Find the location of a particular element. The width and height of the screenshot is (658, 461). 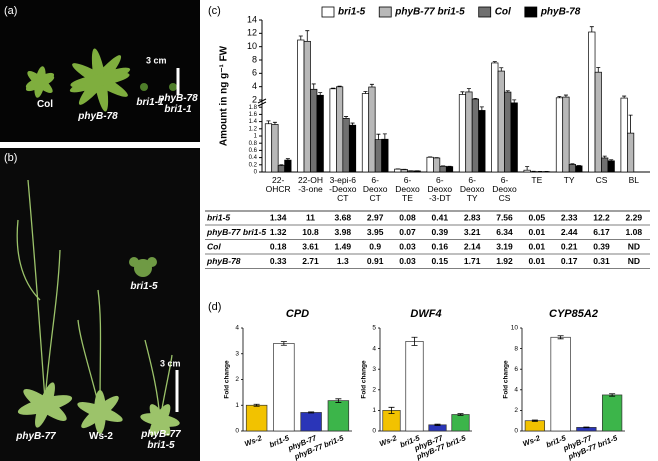

table-cell: 0.31 is located at coordinates (601, 261).